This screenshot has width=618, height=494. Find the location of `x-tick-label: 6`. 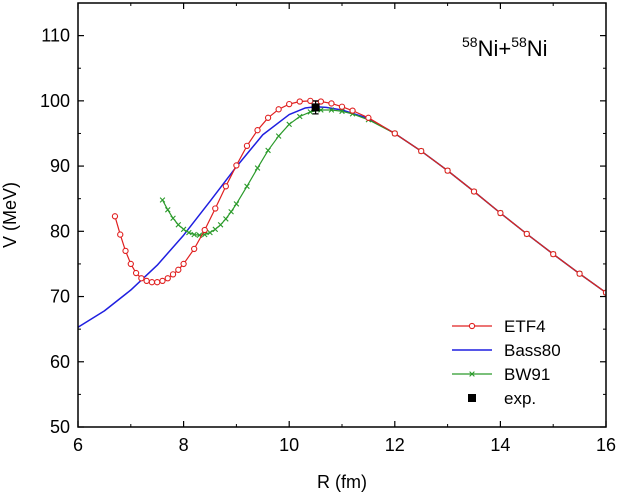

x-tick-label: 6 is located at coordinates (78, 445).